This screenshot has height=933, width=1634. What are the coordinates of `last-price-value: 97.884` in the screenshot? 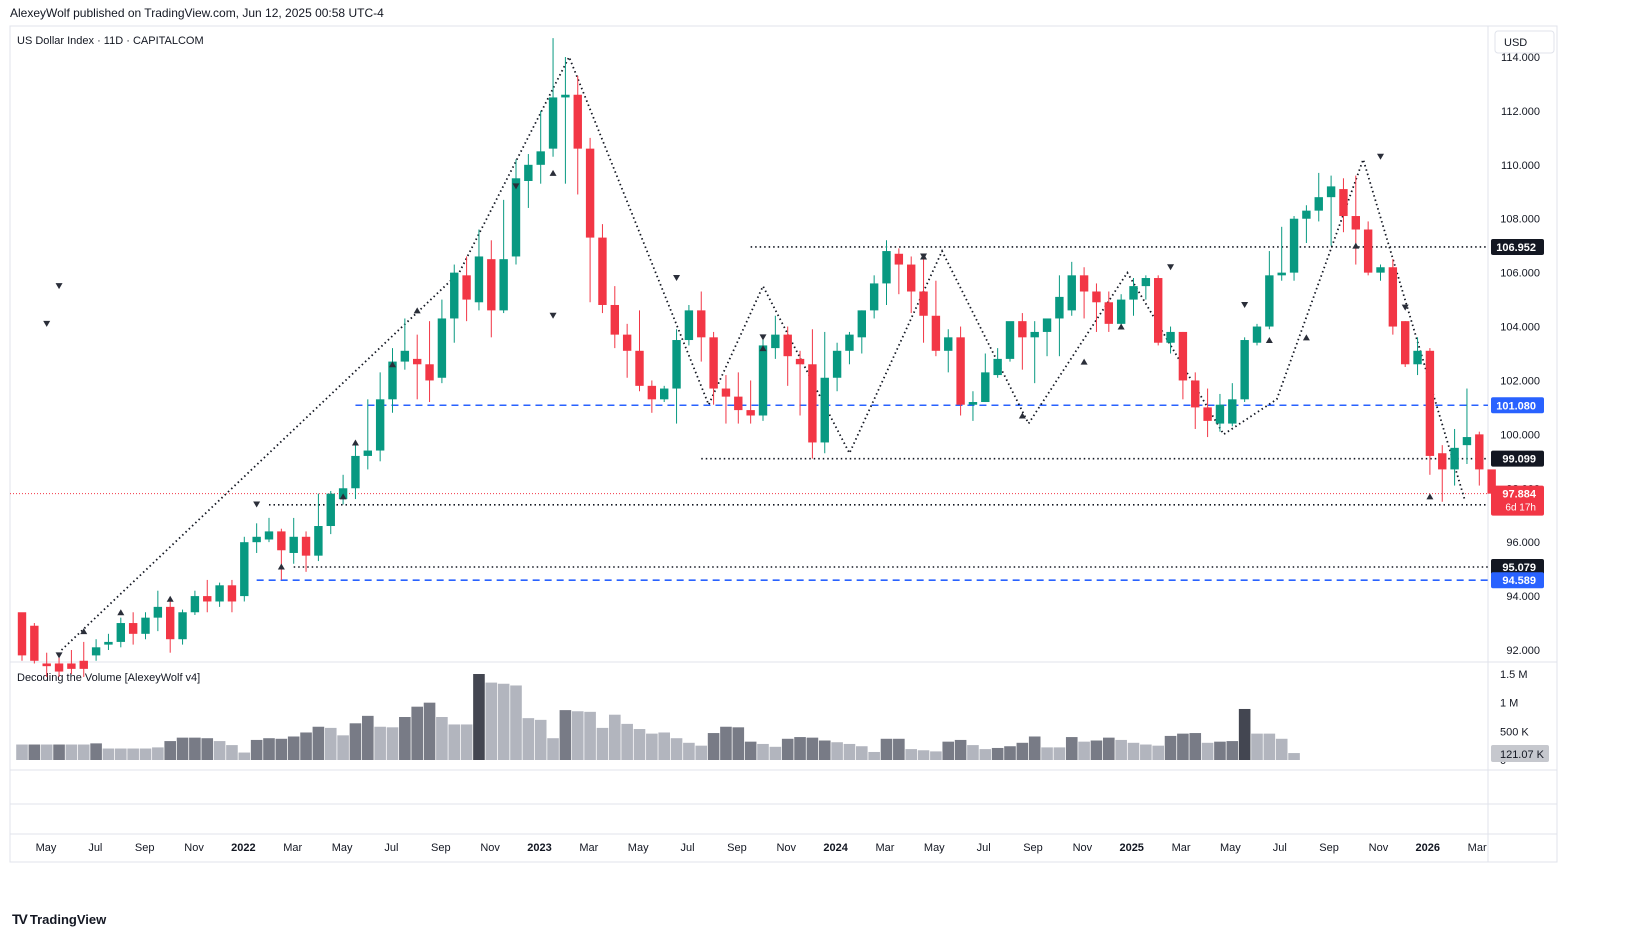 It's located at (1519, 495).